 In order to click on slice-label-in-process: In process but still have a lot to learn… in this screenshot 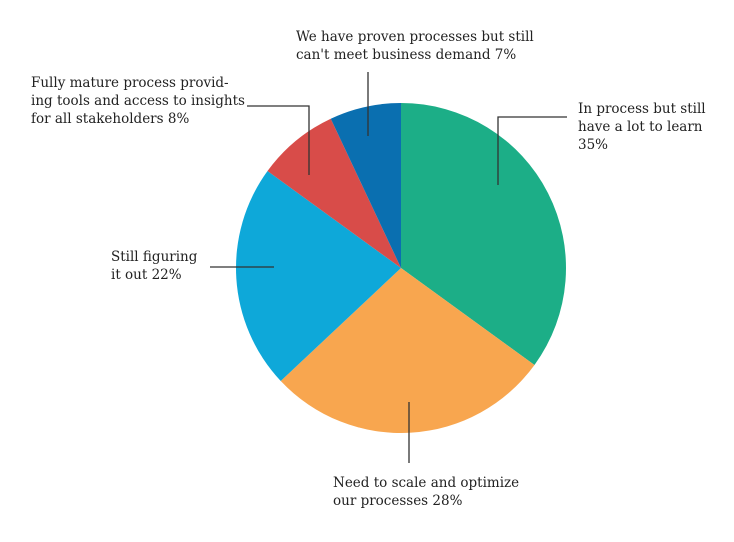, I will do `click(642, 127)`.